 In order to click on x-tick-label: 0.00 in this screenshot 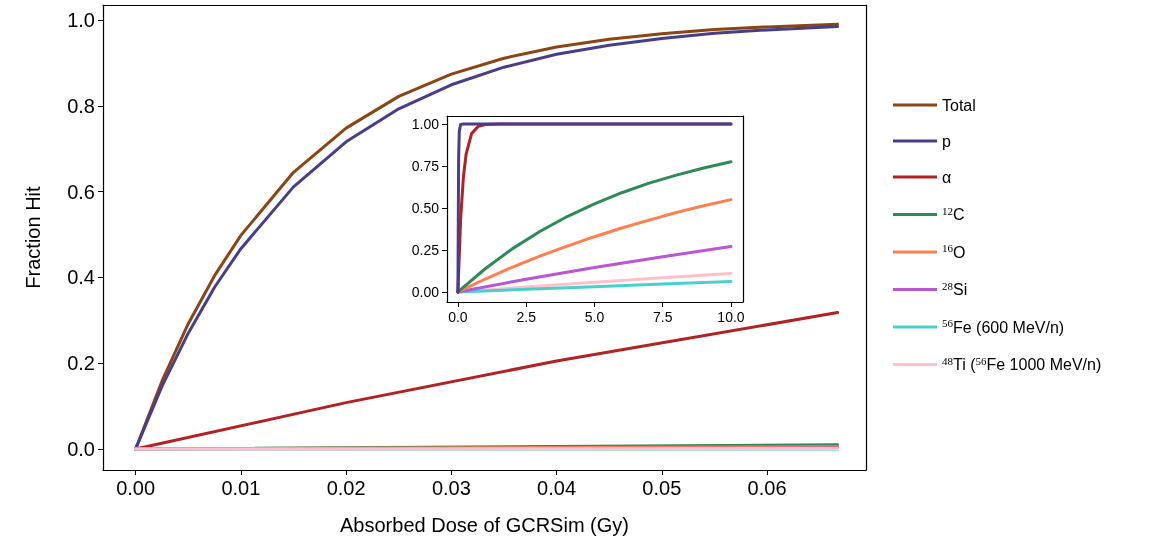, I will do `click(136, 488)`.